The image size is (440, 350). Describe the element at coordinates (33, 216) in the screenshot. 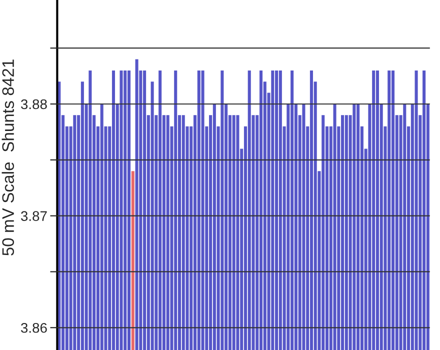

I see `y-tick-label: 3.87` at that location.